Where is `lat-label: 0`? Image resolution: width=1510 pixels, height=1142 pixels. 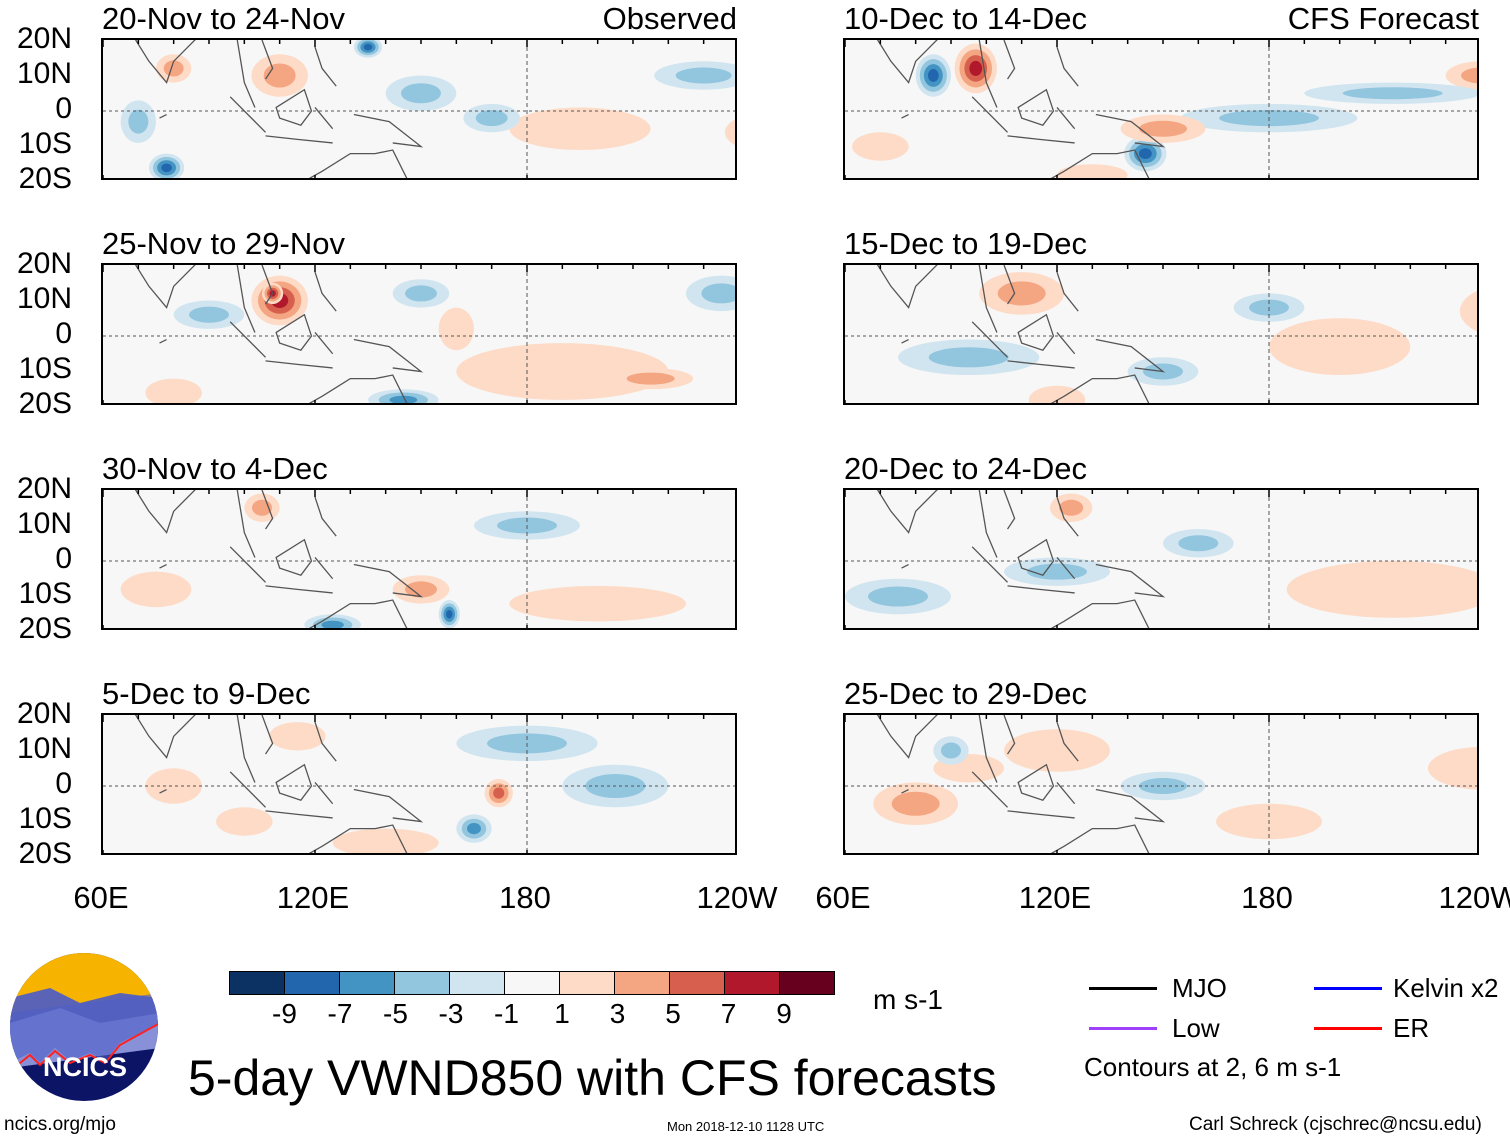
lat-label: 0 is located at coordinates (63, 108).